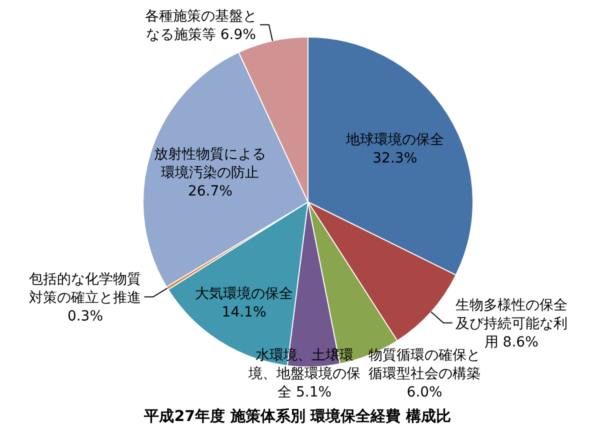 This screenshot has width=595, height=430. I want to click on slice-label: 物質循環の確保と循環型社会の構築, so click(424, 365).